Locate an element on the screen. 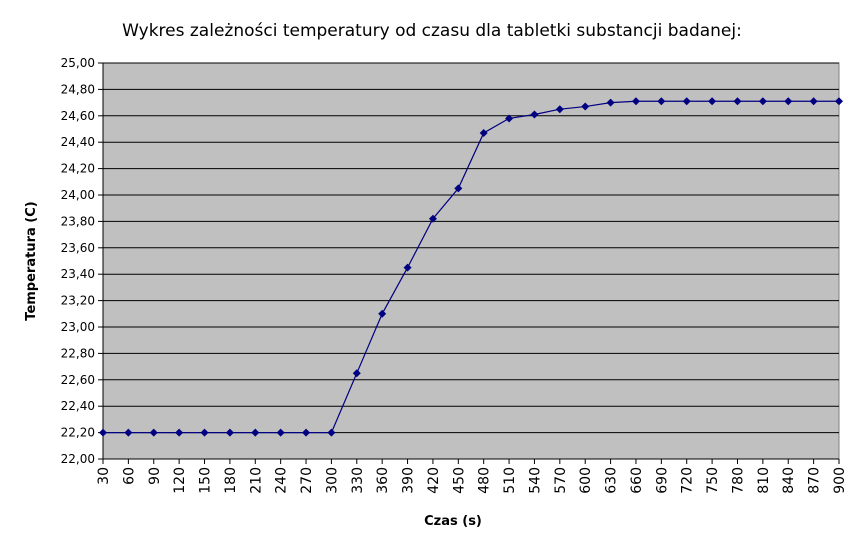 This screenshot has width=866, height=548. x-tick-label: 300 is located at coordinates (332, 480).